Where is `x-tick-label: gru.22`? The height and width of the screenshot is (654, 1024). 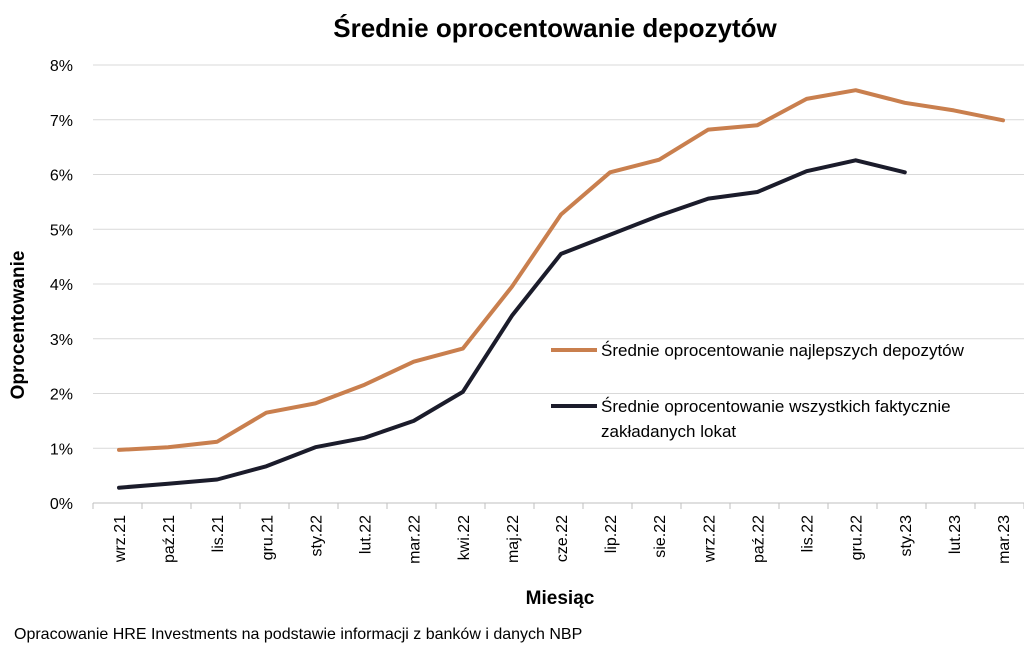 x-tick-label: gru.22 is located at coordinates (857, 537).